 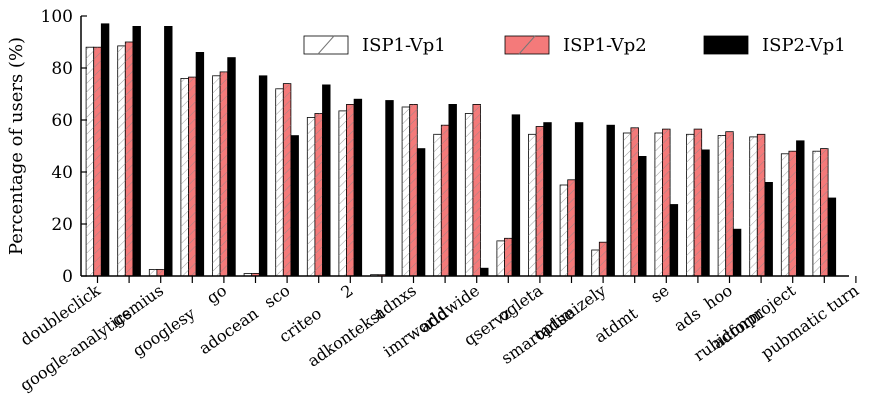 I want to click on y-axis-title: Percentage of users (%), so click(x=16, y=146).